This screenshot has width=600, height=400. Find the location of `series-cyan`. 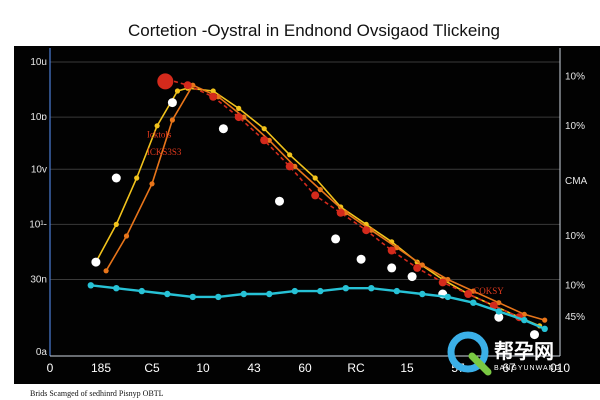

series-cyan is located at coordinates (317, 307).